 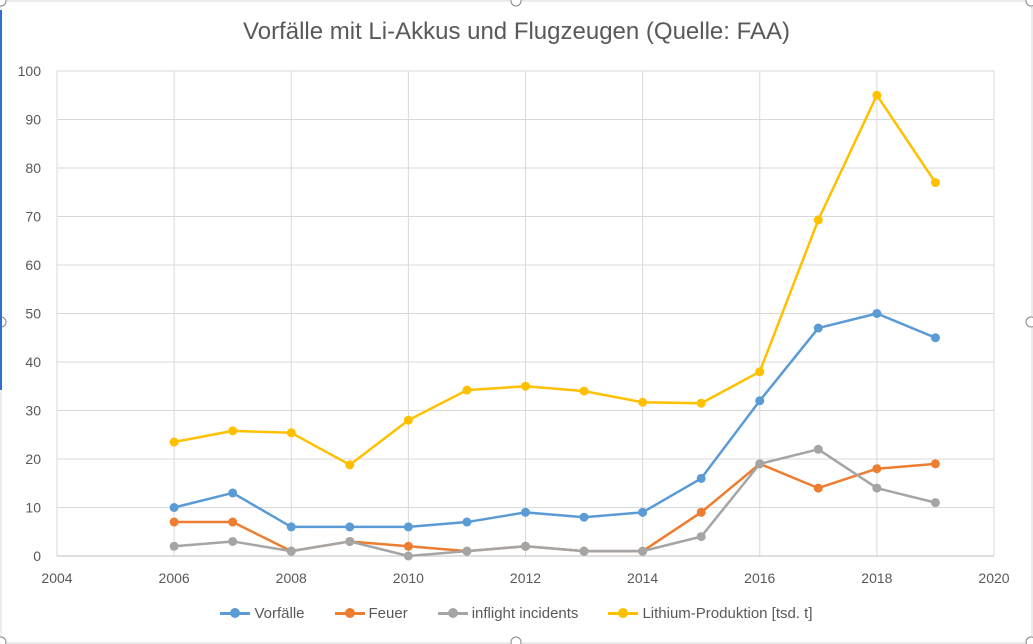 I want to click on x-tick-label: 2016, so click(x=759, y=578).